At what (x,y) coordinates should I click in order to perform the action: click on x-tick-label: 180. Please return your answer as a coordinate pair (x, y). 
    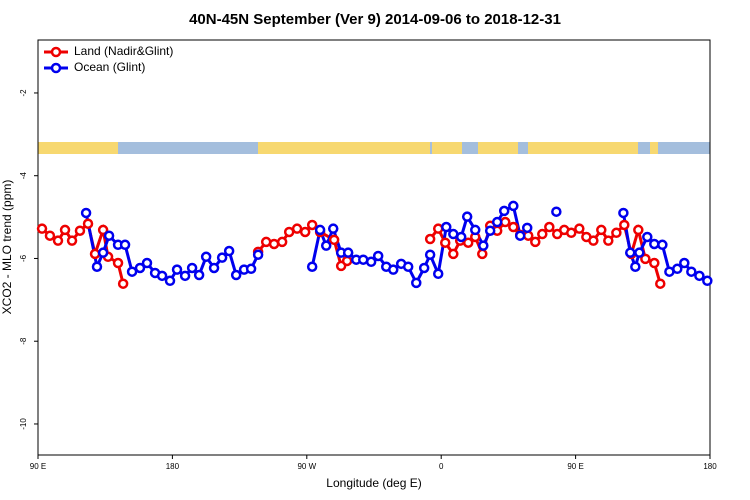
    Looking at the image, I should click on (173, 466).